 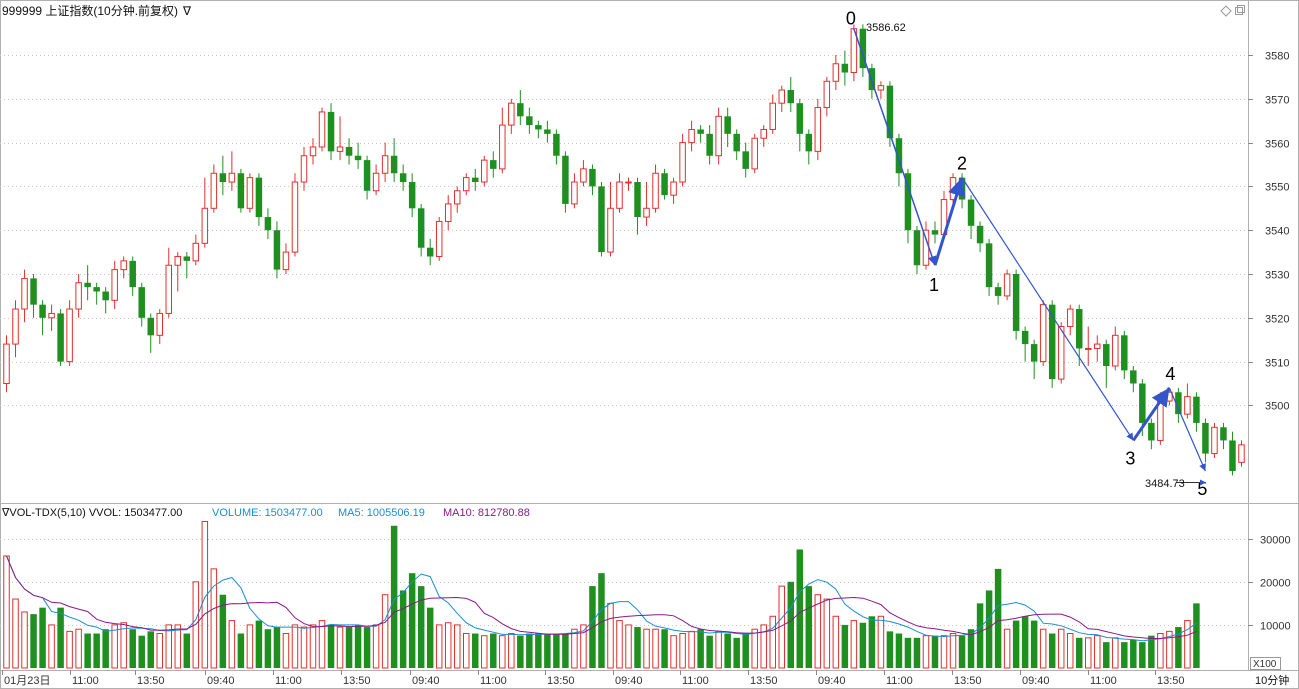 What do you see at coordinates (1226, 11) in the screenshot?
I see `diamond-icon` at bounding box center [1226, 11].